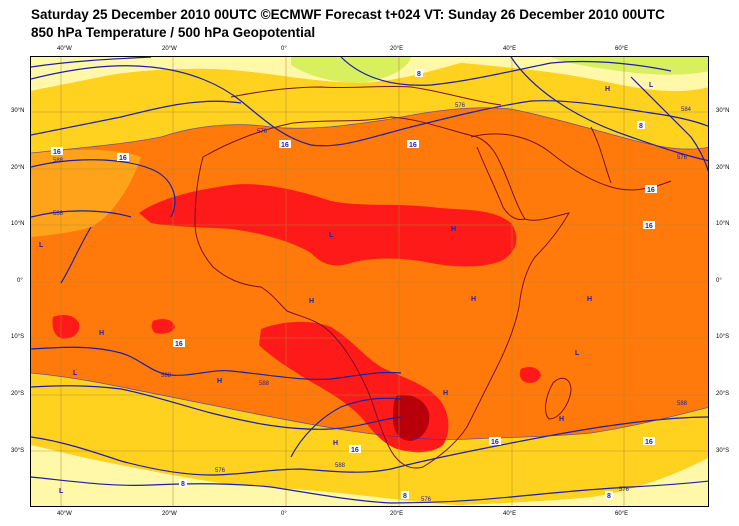  What do you see at coordinates (622, 49) in the screenshot?
I see `lon-tick-top: 60°E` at bounding box center [622, 49].